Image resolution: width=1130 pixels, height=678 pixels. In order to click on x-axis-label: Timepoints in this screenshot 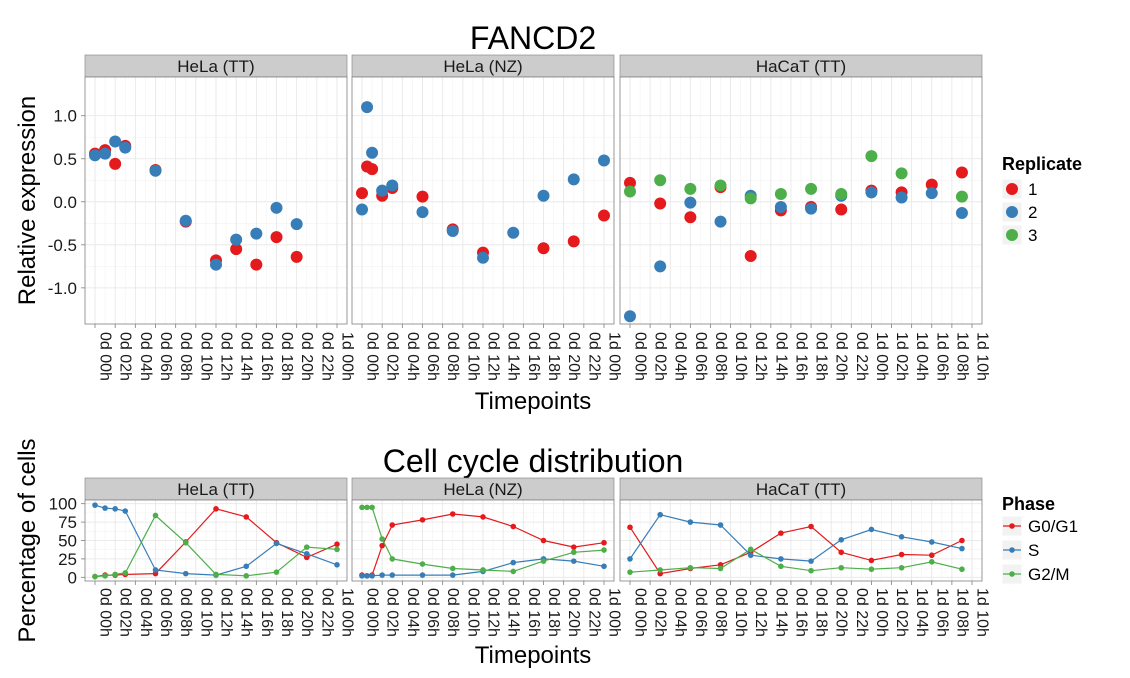, I will do `click(533, 655)`.